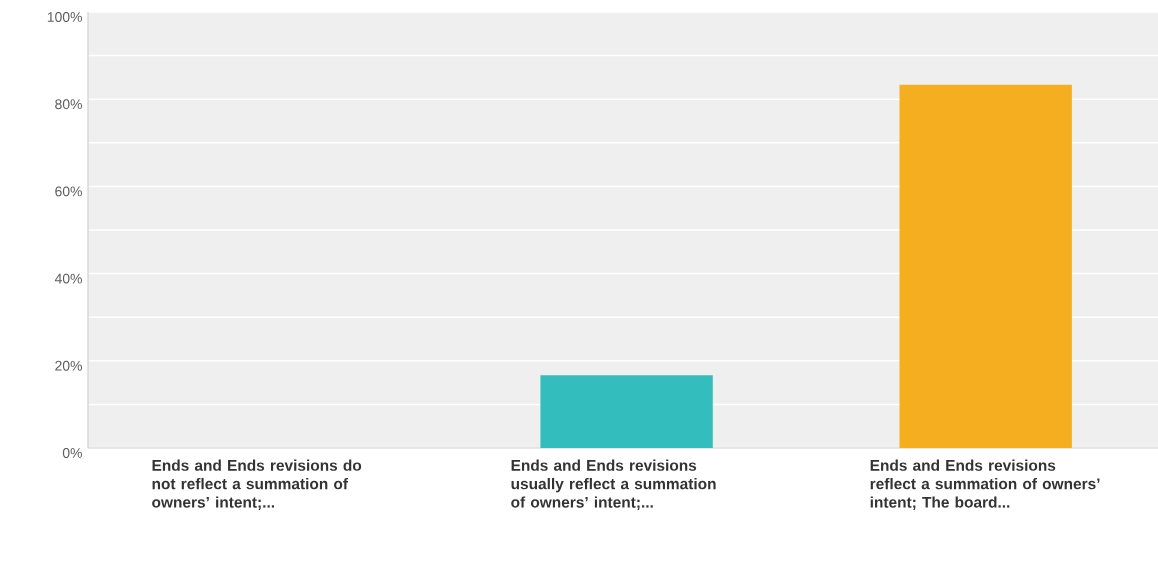 The image size is (1158, 584). I want to click on y-tick-label: 60%, so click(68, 191).